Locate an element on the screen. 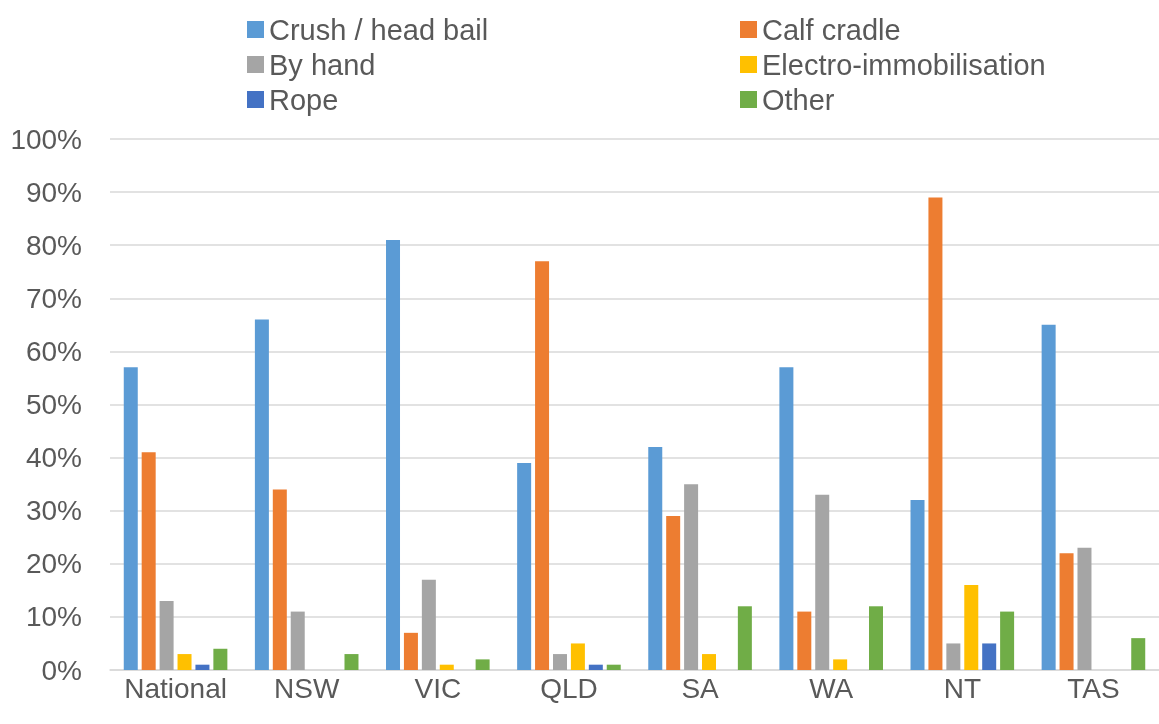 The height and width of the screenshot is (724, 1159). y-tick-label: 30% is located at coordinates (53, 511).